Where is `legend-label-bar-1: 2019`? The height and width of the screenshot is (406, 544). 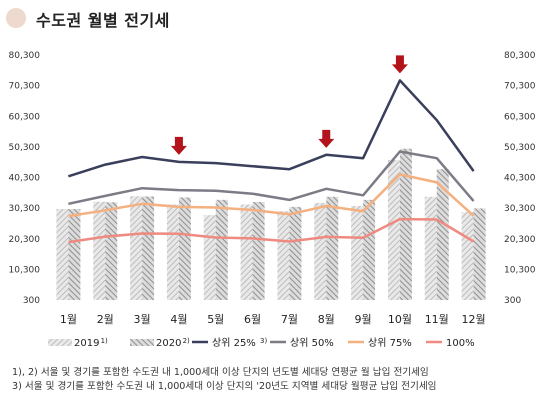 legend-label-bar-1: 2019 is located at coordinates (86, 343).